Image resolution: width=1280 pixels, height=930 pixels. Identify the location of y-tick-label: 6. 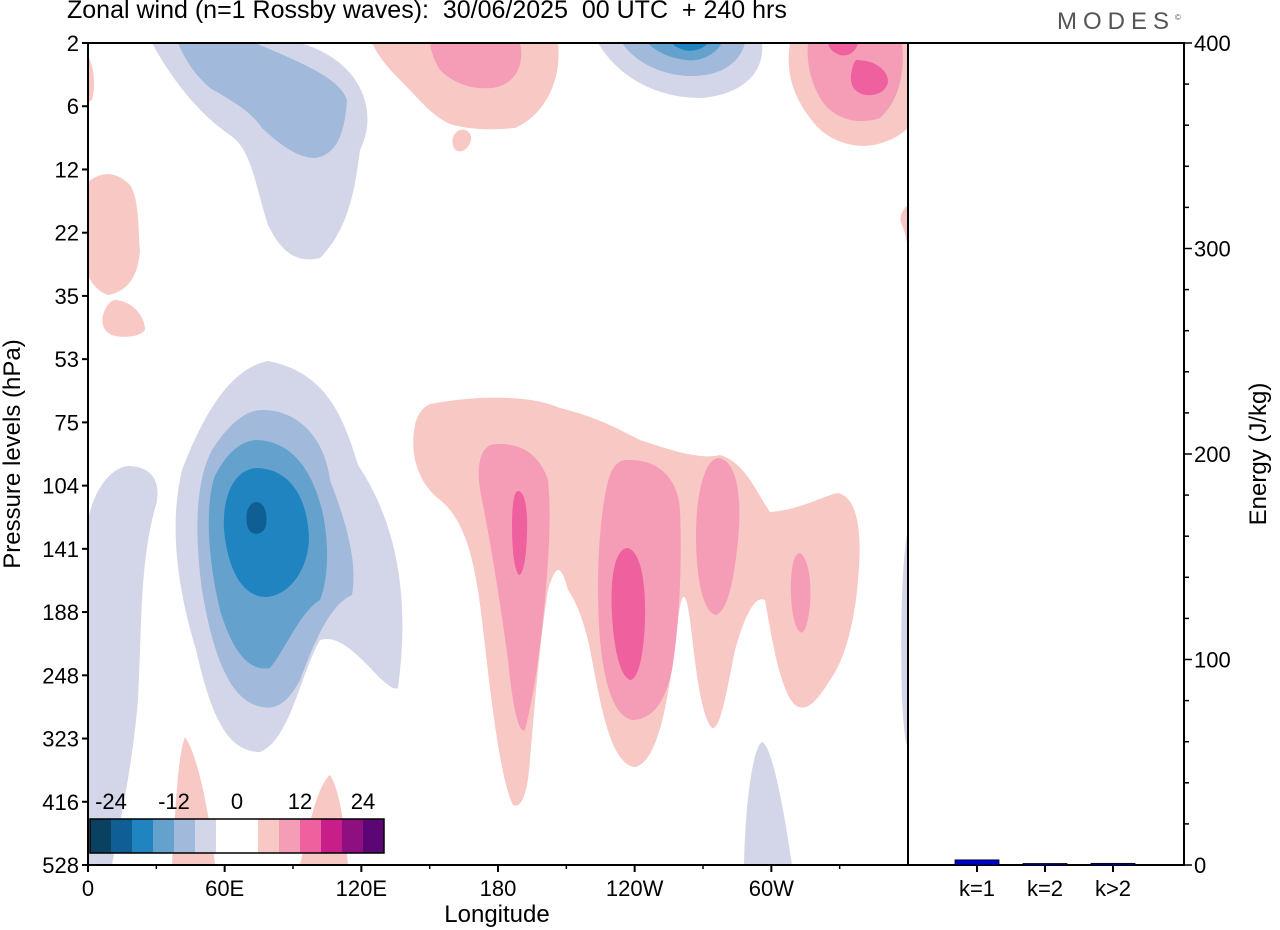
(73, 106).